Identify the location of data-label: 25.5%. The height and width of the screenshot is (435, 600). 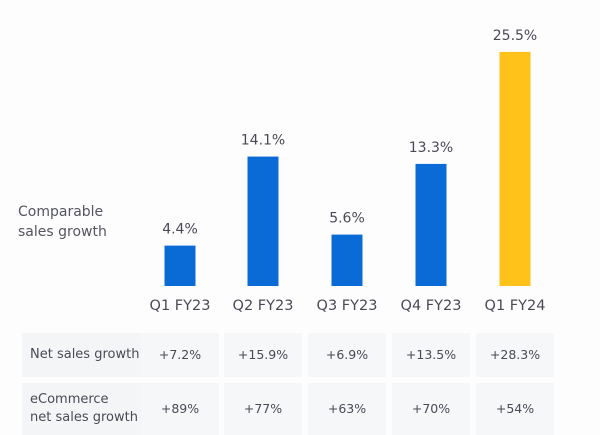
(515, 36).